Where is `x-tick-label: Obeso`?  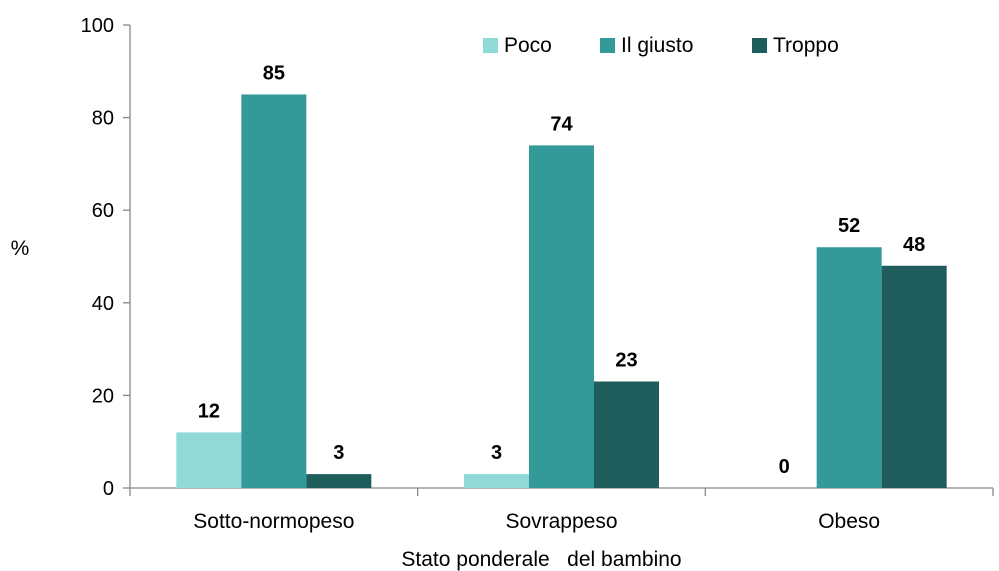 x-tick-label: Obeso is located at coordinates (849, 521).